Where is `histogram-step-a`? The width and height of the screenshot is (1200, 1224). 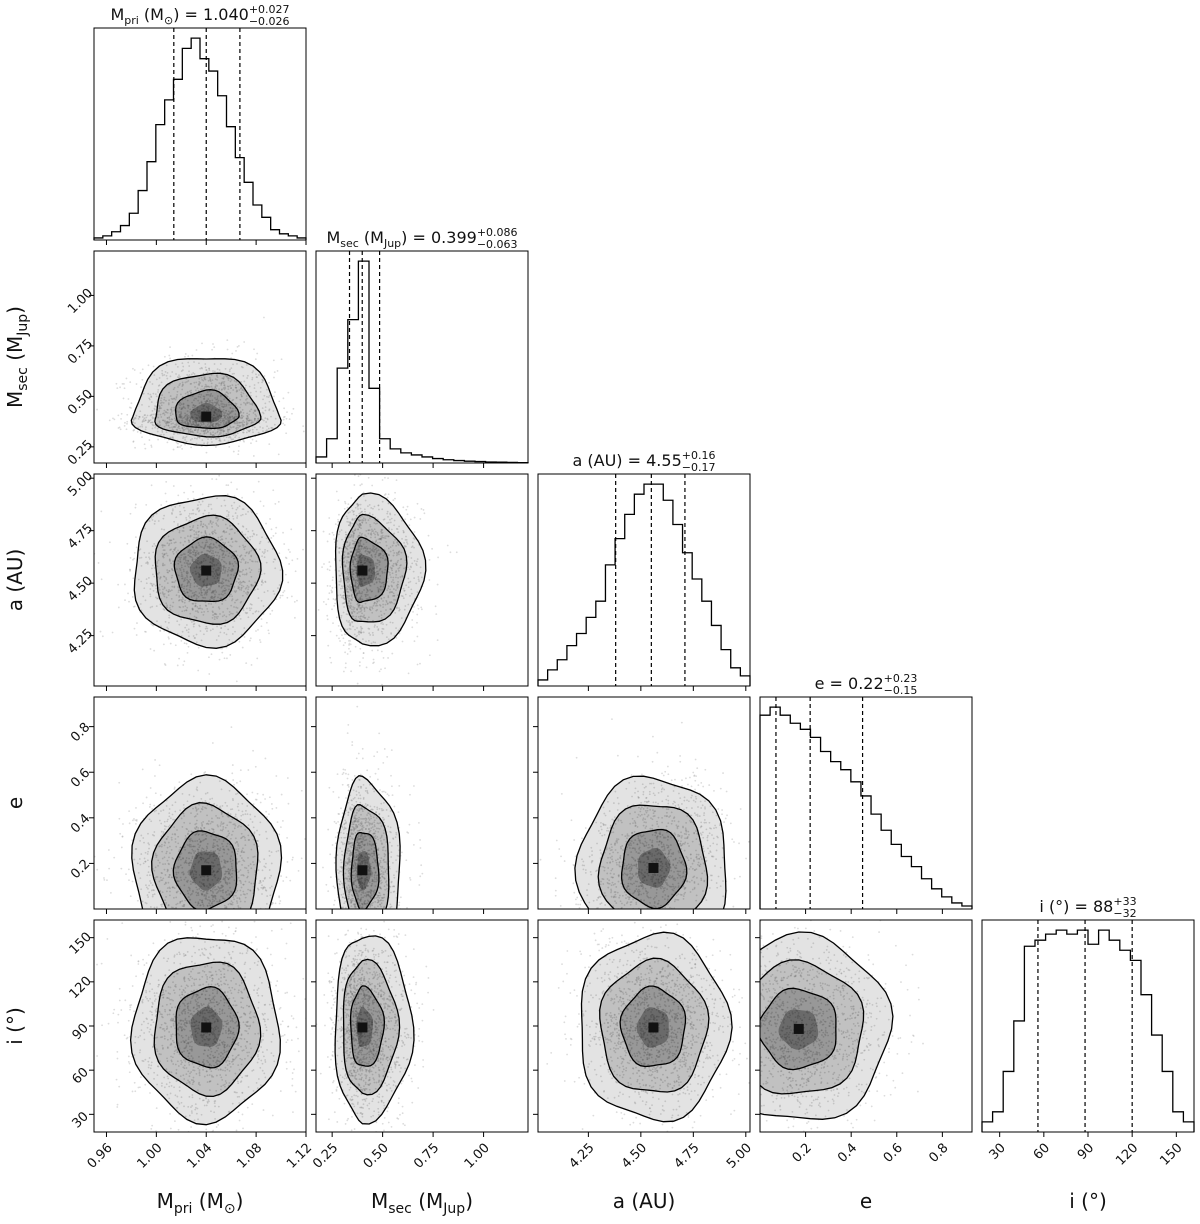 histogram-step-a is located at coordinates (644, 584).